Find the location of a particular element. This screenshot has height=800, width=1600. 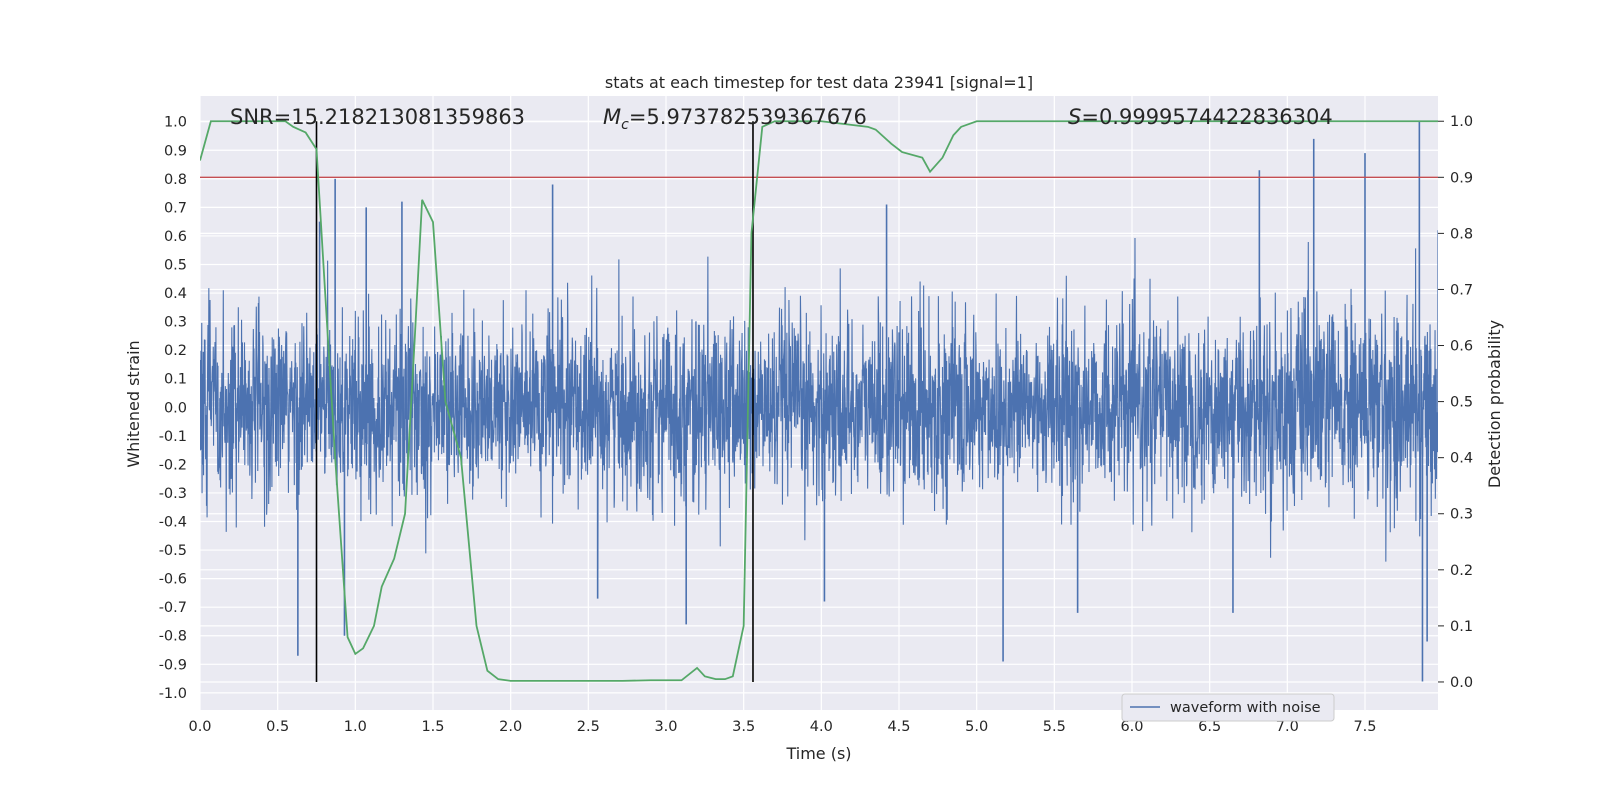

y-tick-label: 0.7 is located at coordinates (175, 208).